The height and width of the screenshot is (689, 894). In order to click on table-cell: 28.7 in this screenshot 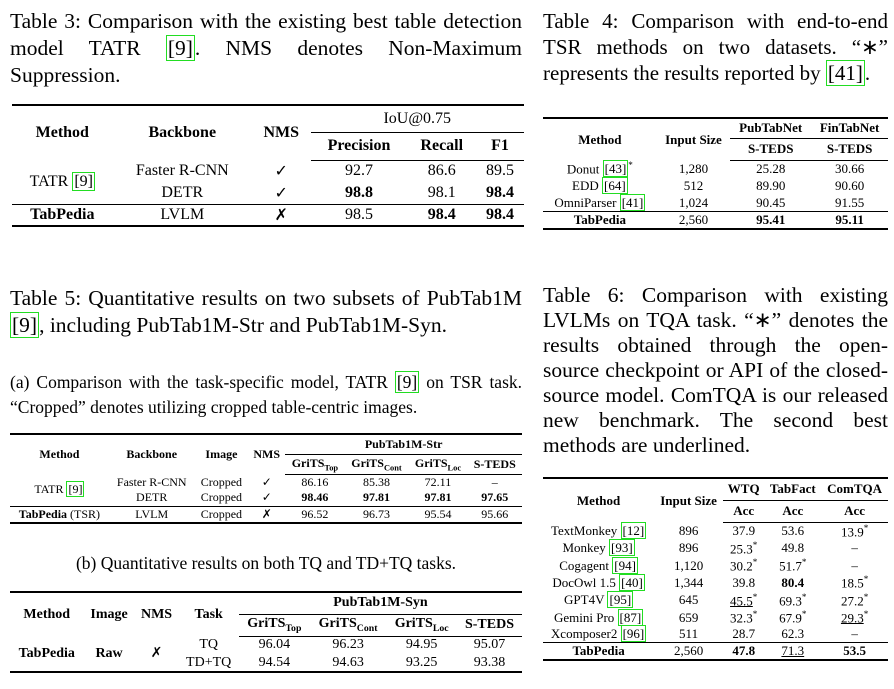, I will do `click(743, 634)`.